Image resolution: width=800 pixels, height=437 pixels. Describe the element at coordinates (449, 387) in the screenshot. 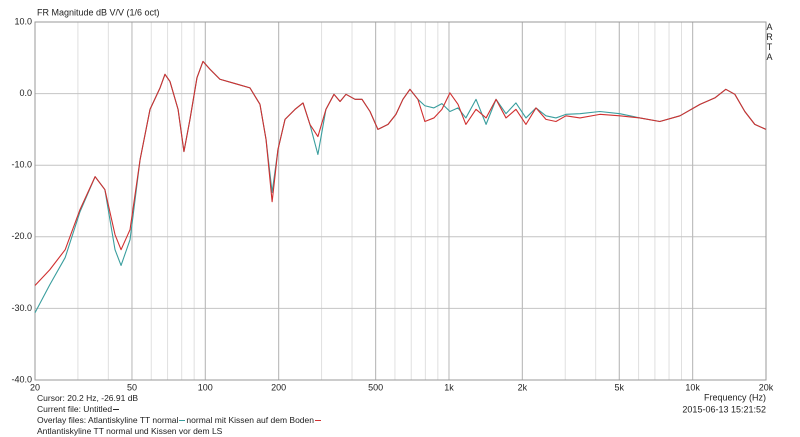

I see `x-tick-label: 1k` at that location.